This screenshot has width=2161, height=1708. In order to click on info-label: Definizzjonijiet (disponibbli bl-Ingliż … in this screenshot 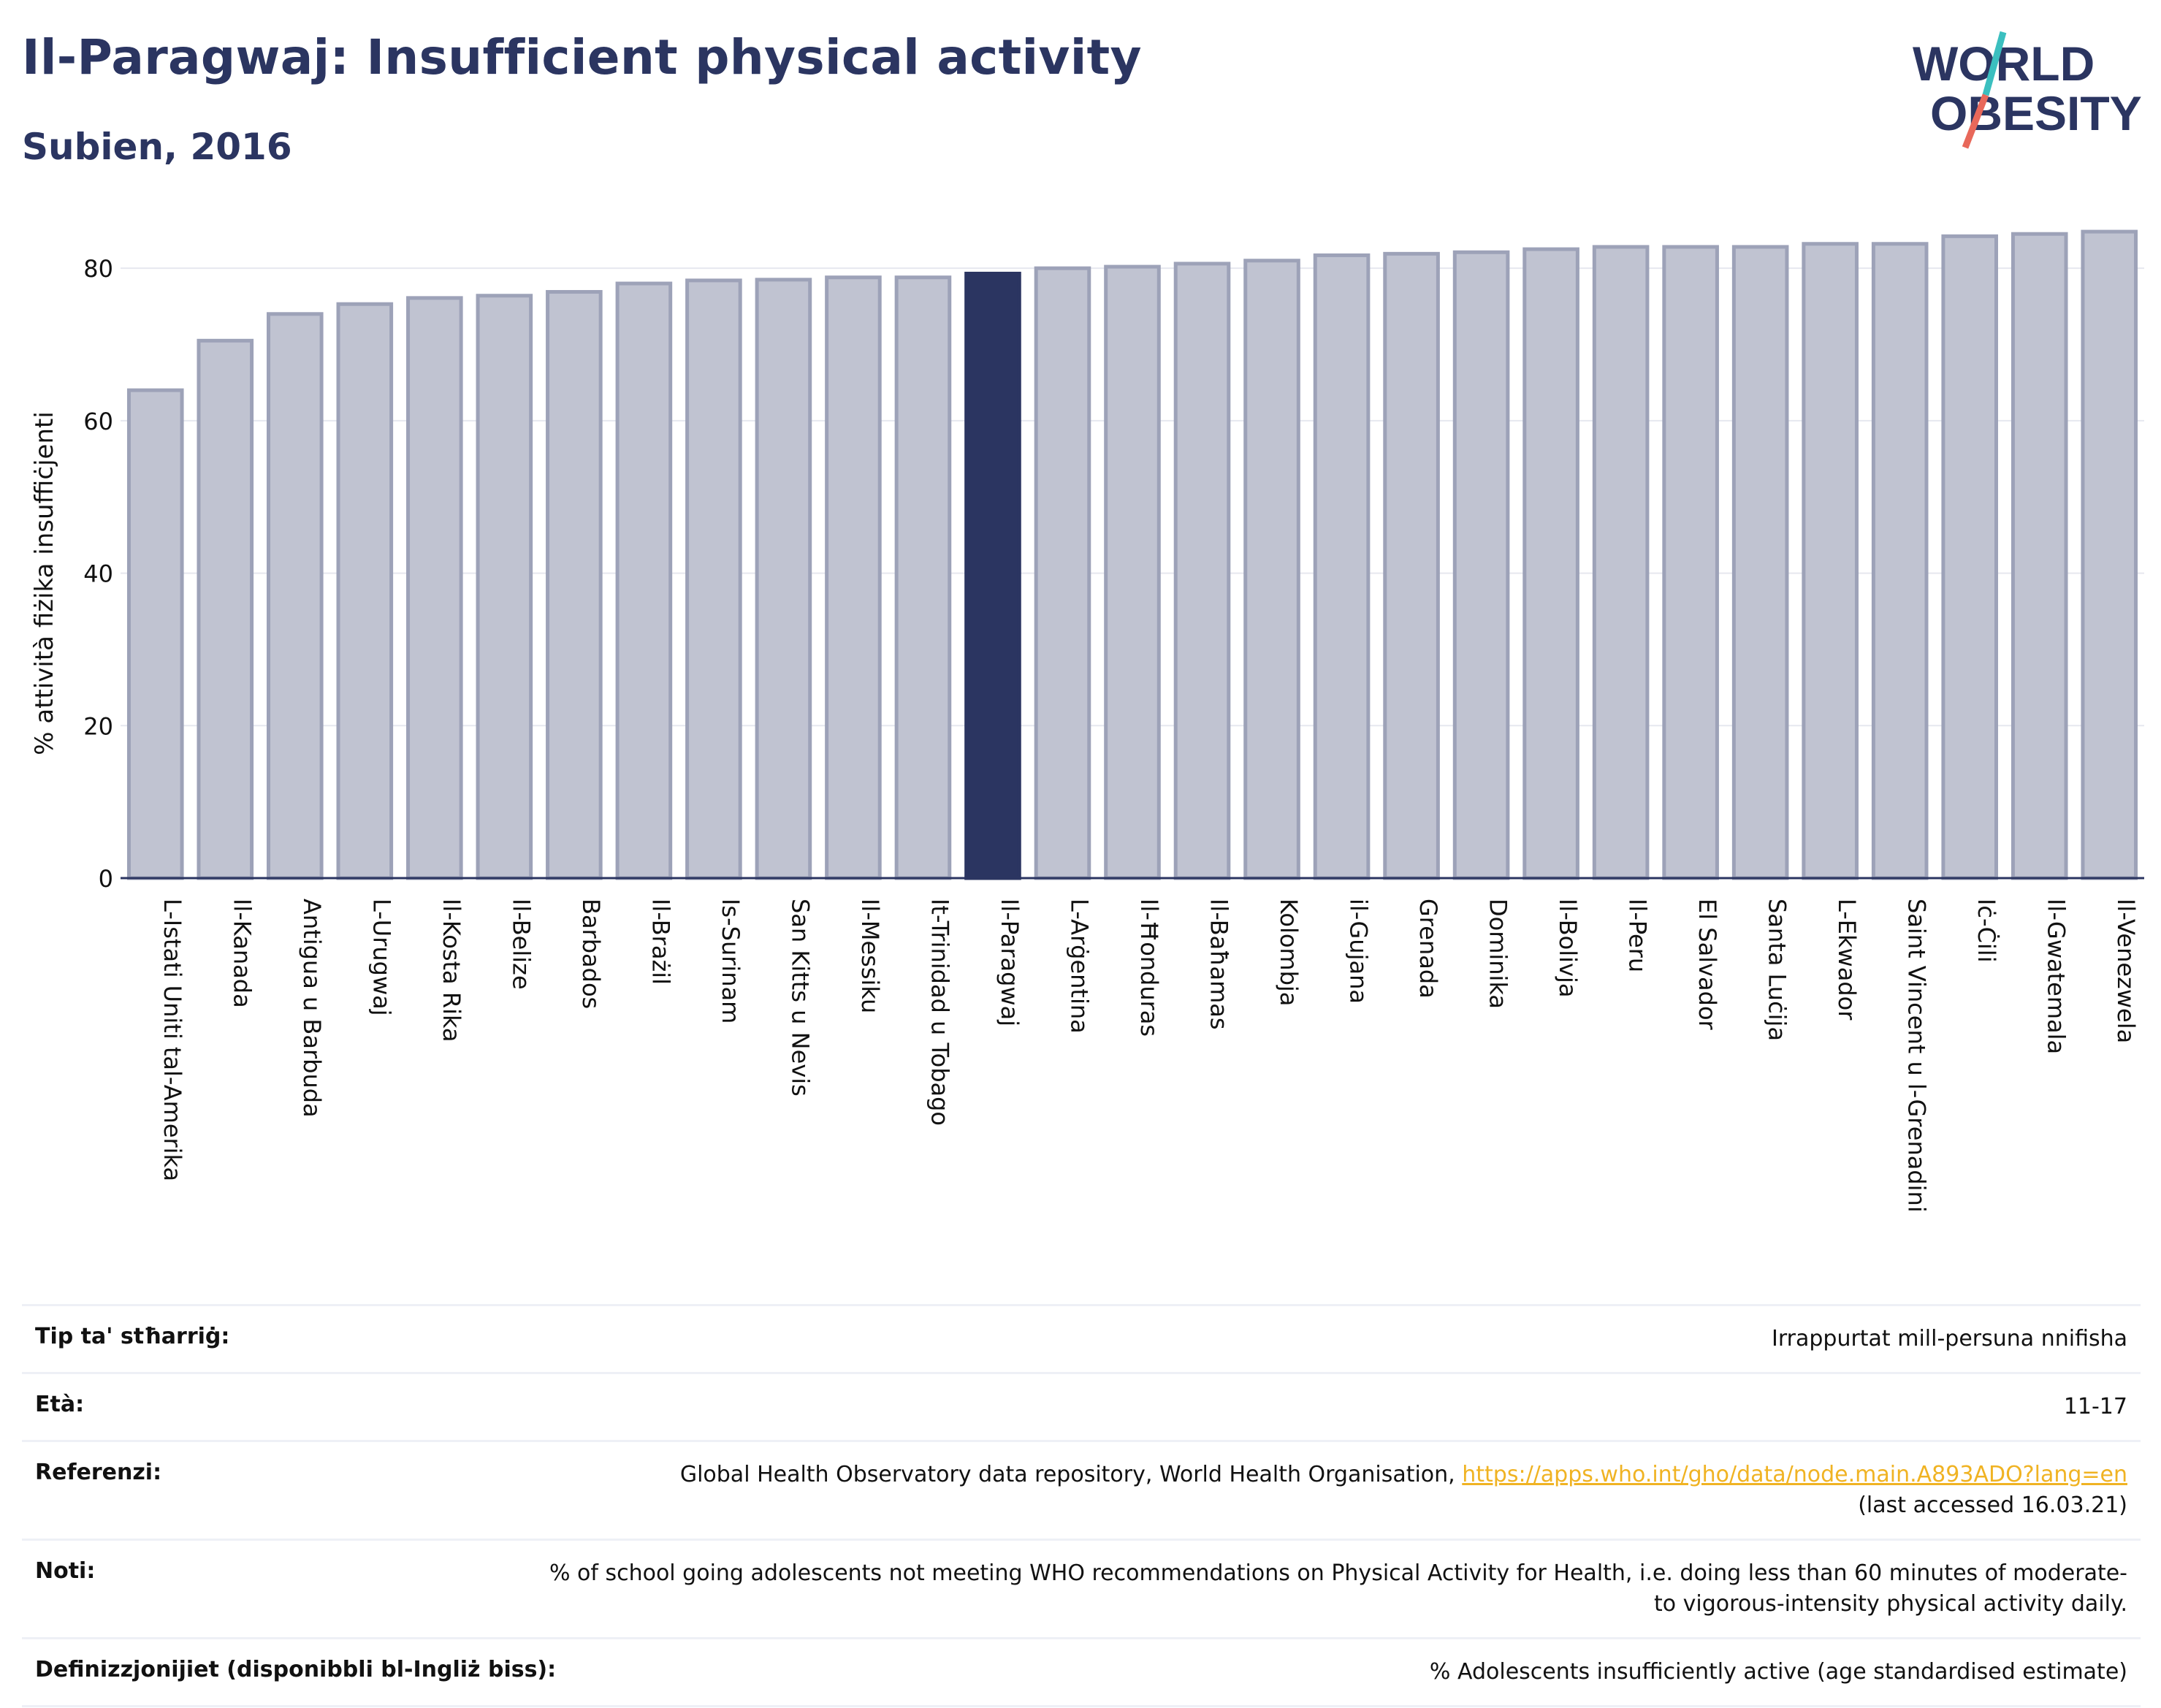, I will do `click(296, 1670)`.